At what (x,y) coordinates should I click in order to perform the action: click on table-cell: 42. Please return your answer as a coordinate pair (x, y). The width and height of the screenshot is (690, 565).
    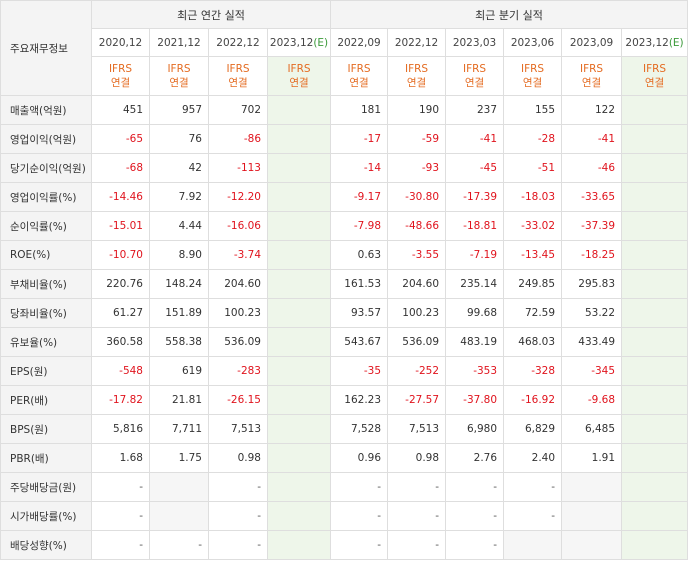
    Looking at the image, I should click on (179, 168).